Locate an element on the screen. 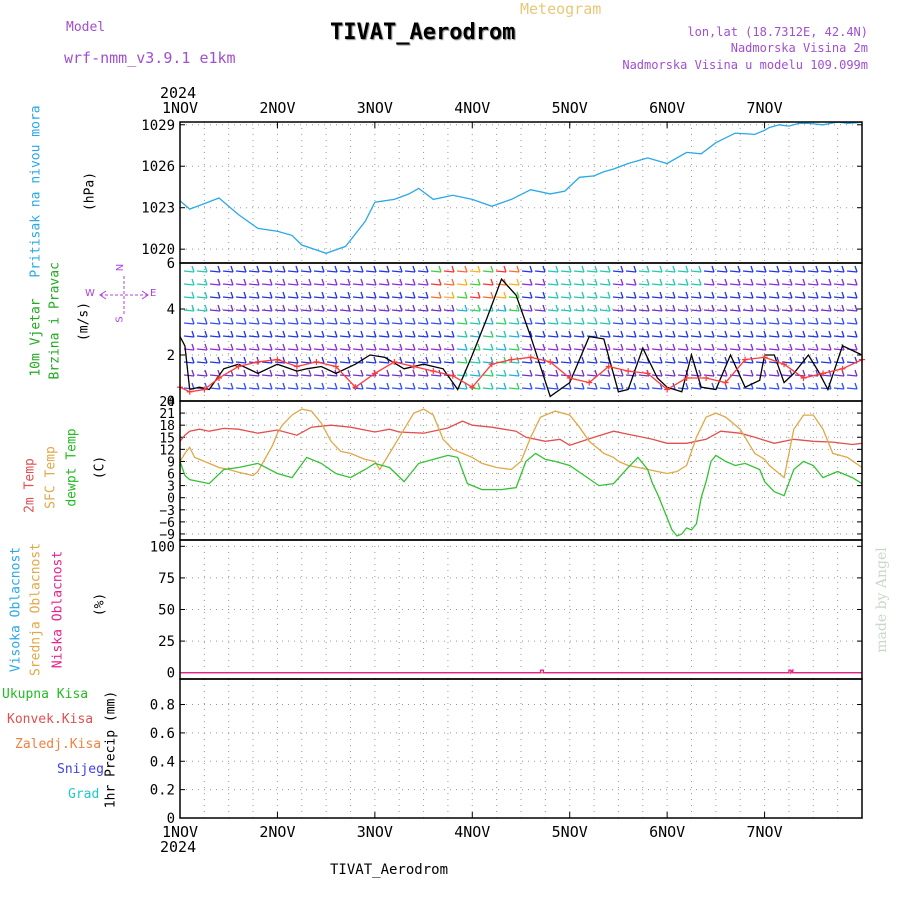 The height and width of the screenshot is (900, 900). precip-grad-label: Grad is located at coordinates (84, 794).